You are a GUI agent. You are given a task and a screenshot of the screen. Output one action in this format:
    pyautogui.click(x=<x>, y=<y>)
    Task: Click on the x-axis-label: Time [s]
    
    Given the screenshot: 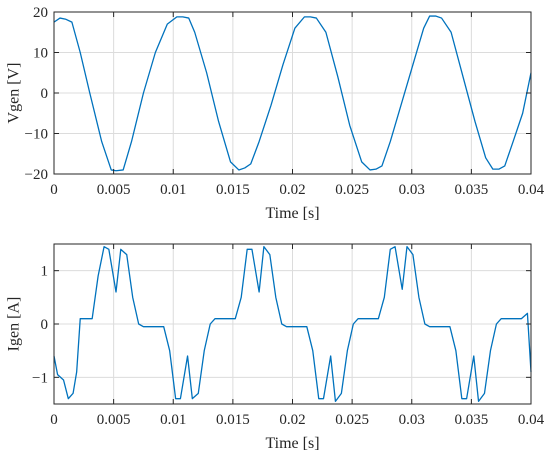 What is the action you would take?
    pyautogui.click(x=292, y=213)
    